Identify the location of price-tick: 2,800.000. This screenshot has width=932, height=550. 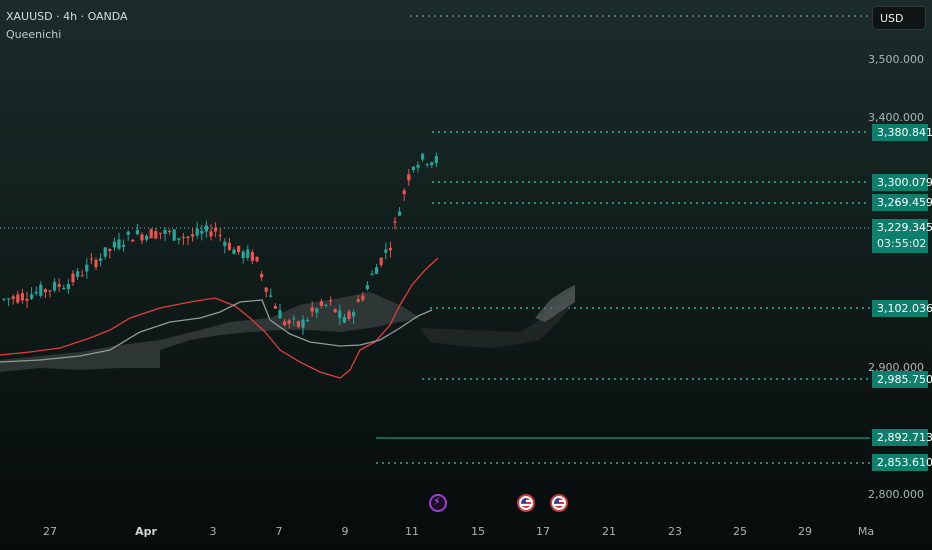
(896, 494).